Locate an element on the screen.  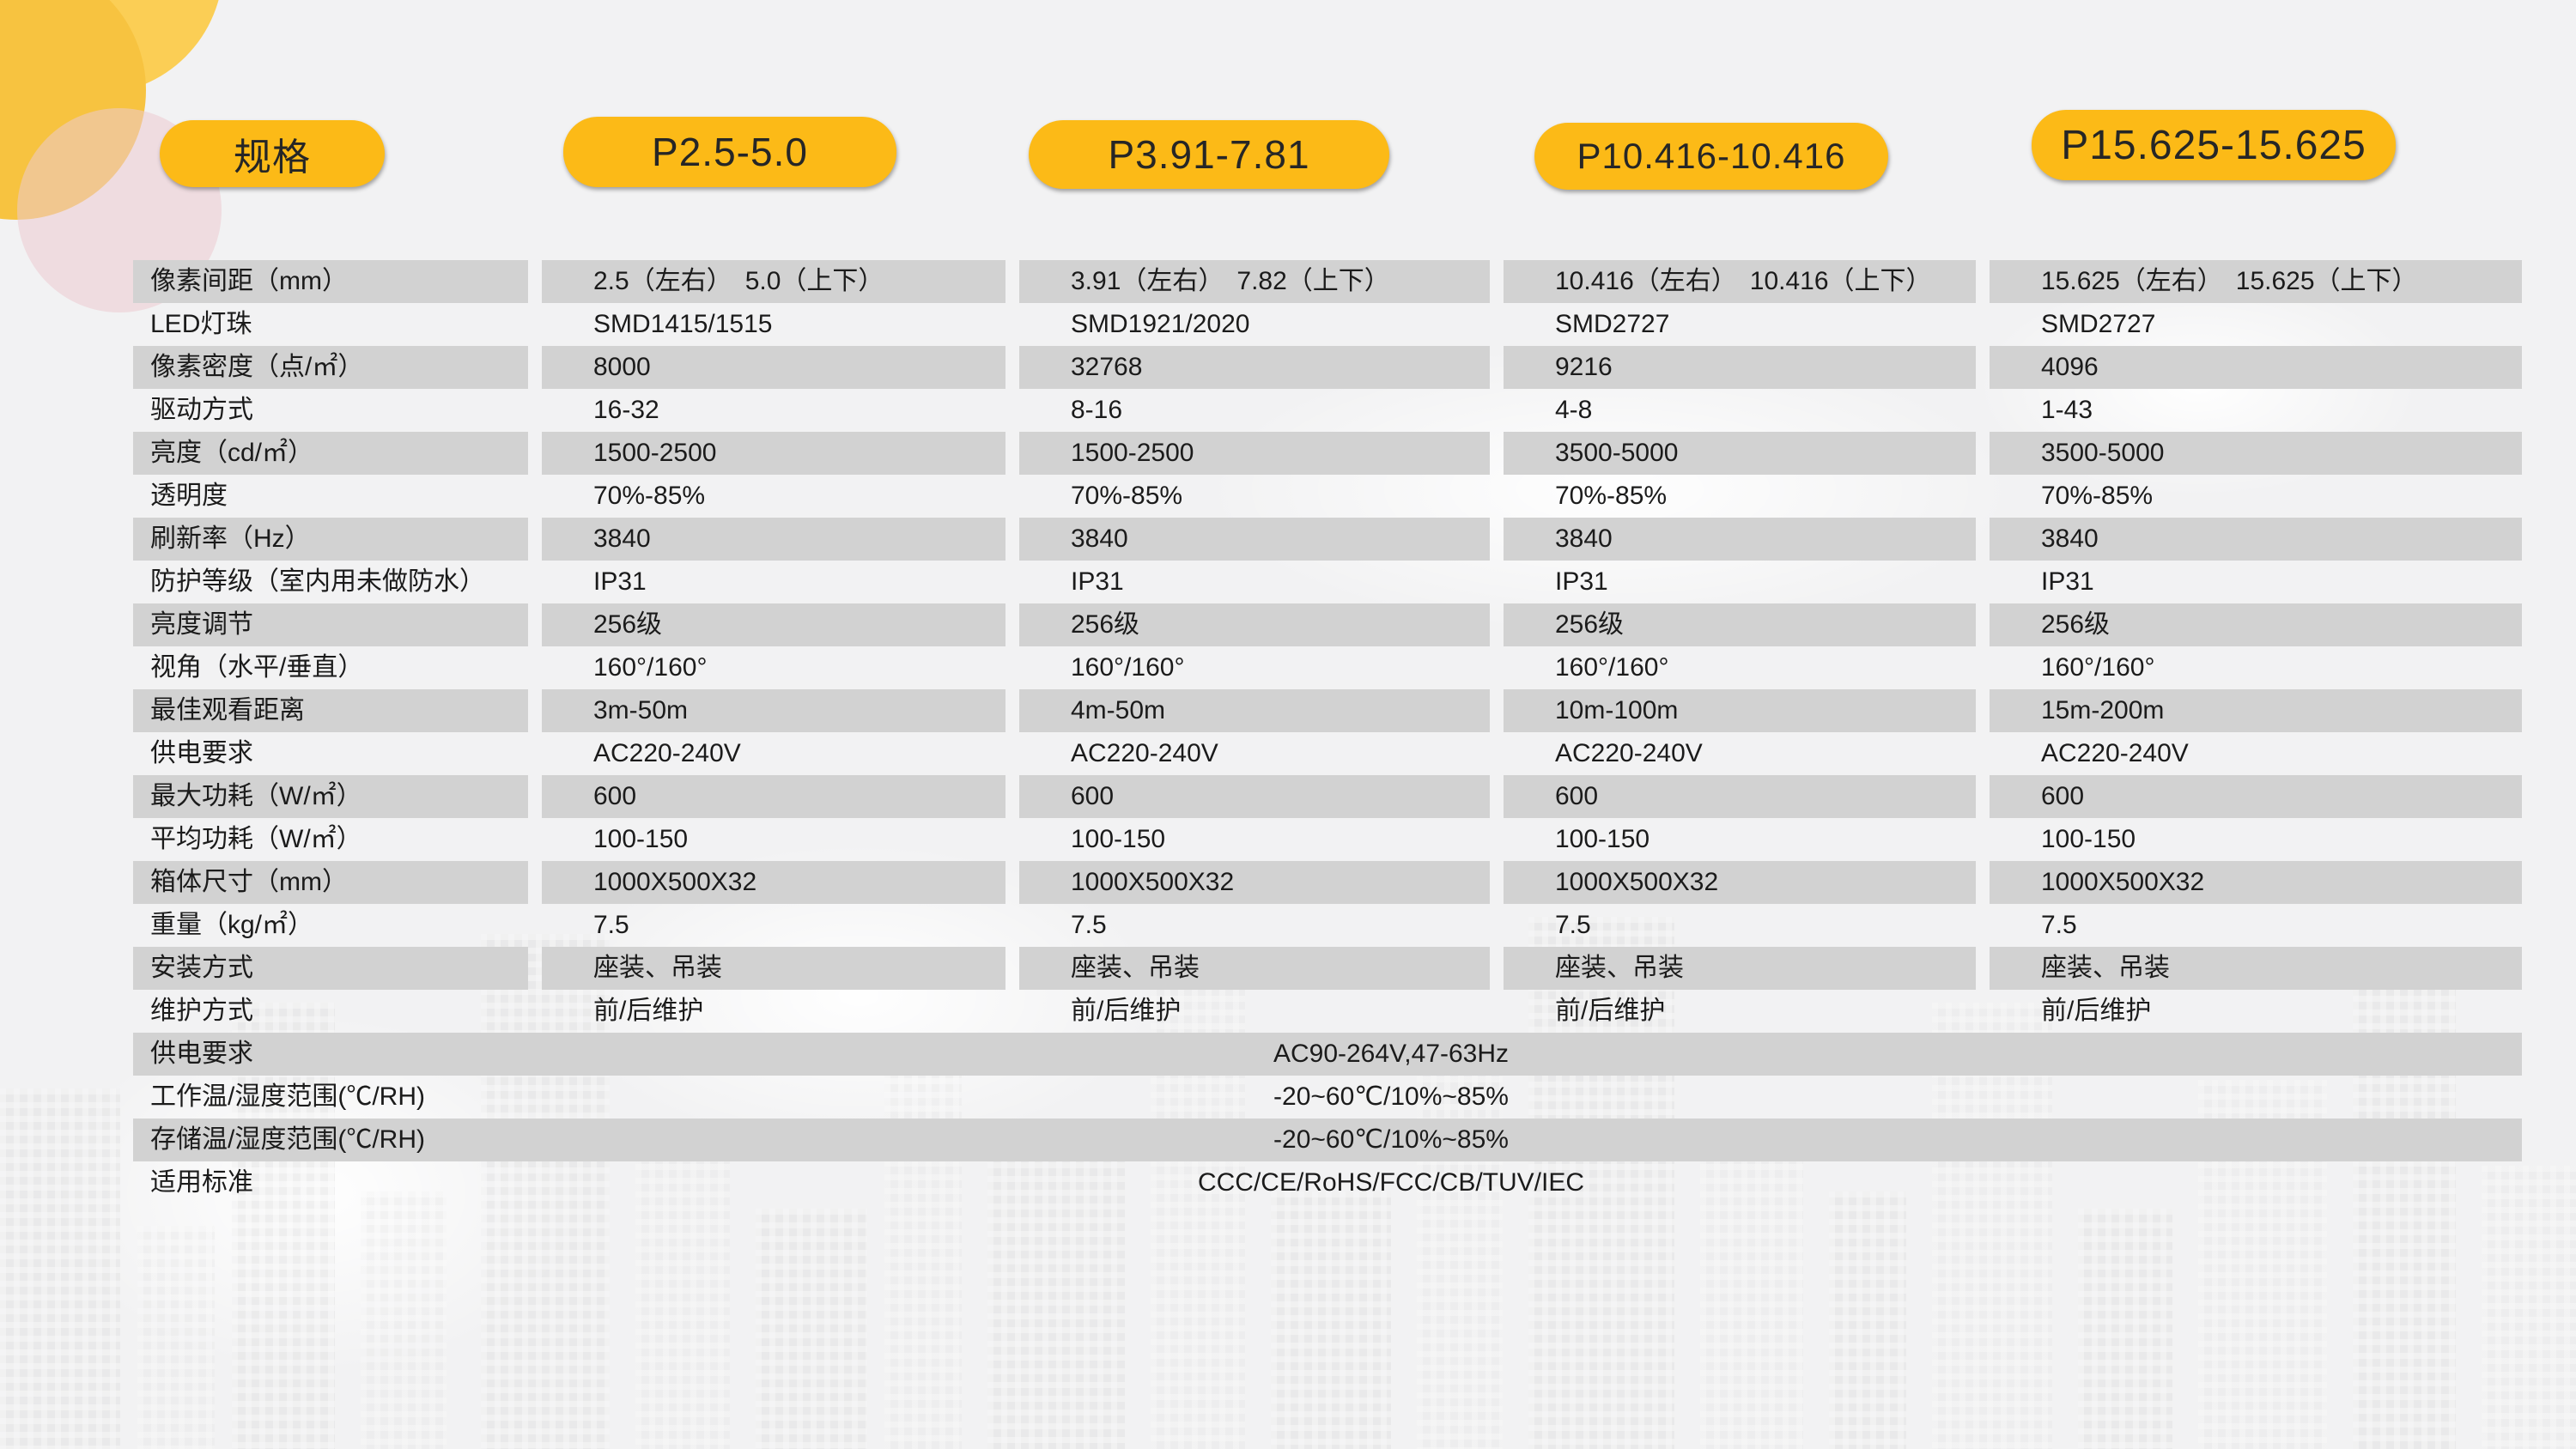
row-value-col4: 15m-200m is located at coordinates (2249, 710).